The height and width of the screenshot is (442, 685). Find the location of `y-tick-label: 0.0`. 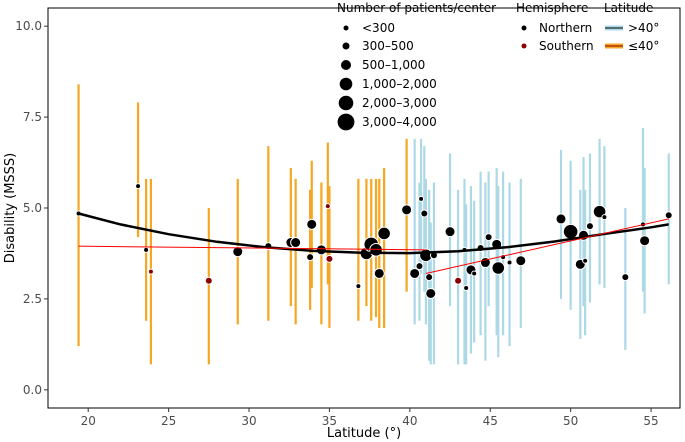

y-tick-label: 0.0 is located at coordinates (32, 390).